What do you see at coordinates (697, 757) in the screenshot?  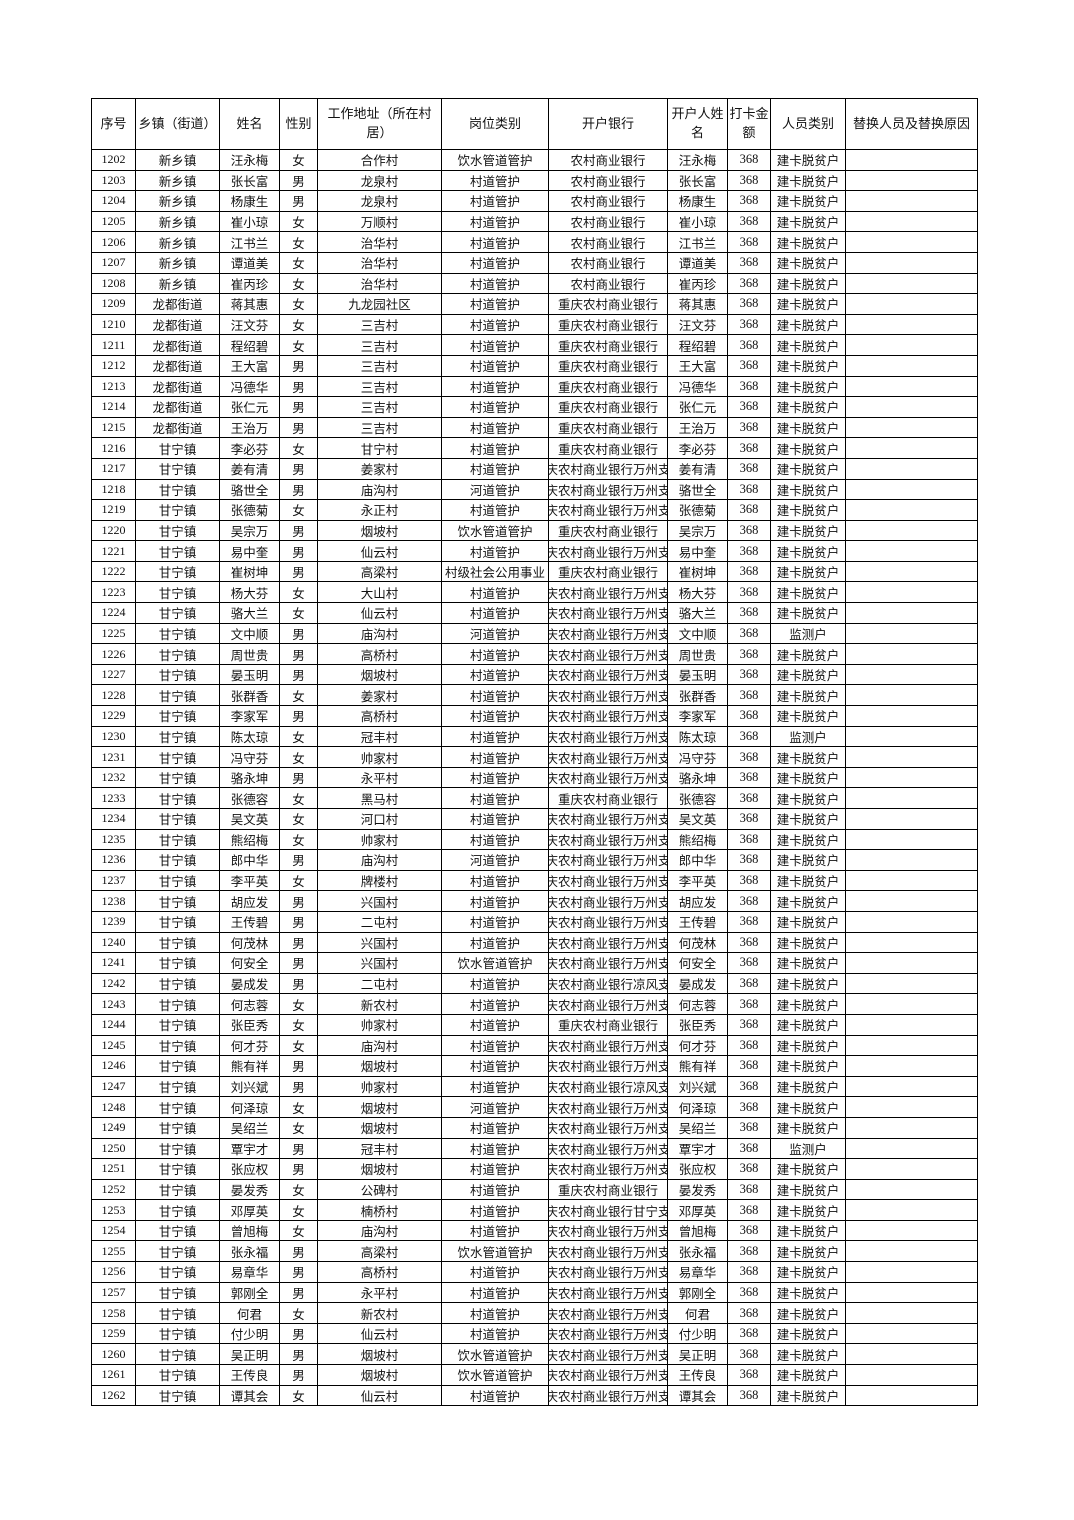 I see `cell-col-account-holder: 冯守芬` at bounding box center [697, 757].